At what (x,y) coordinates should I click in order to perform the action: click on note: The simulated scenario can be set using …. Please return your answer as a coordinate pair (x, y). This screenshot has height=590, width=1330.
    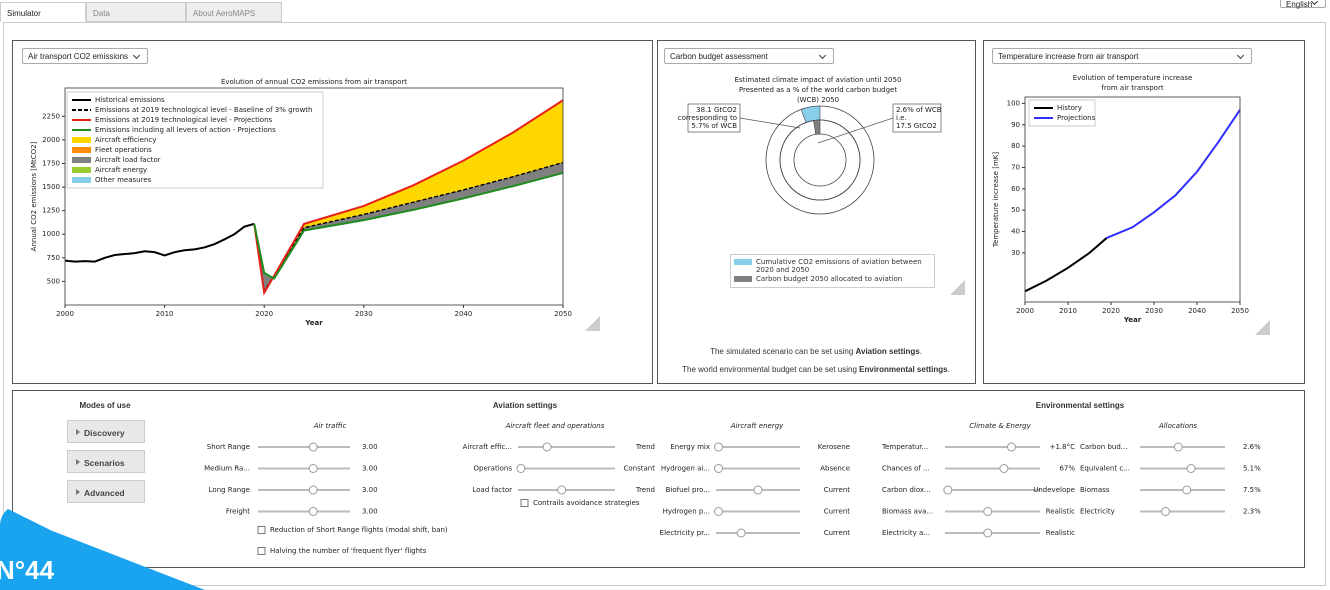
    Looking at the image, I should click on (816, 351).